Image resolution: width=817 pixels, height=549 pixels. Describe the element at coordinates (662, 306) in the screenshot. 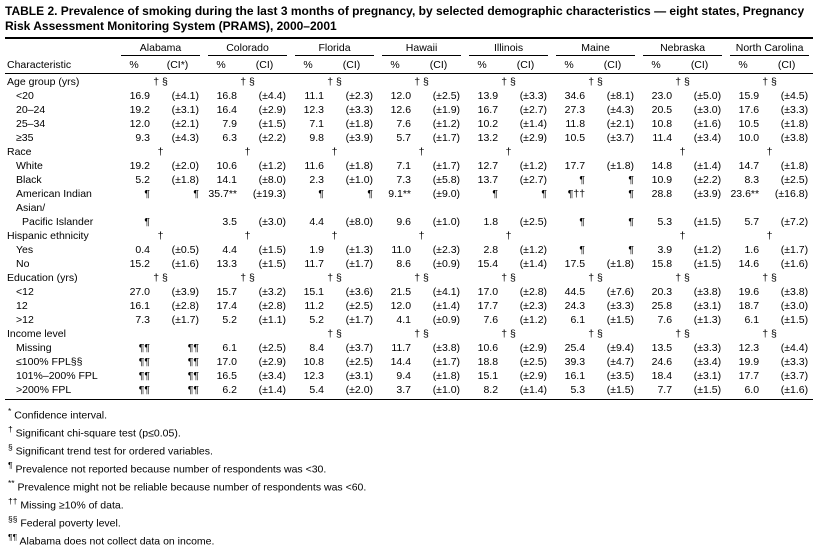

I see `percent-value: 25.8` at that location.